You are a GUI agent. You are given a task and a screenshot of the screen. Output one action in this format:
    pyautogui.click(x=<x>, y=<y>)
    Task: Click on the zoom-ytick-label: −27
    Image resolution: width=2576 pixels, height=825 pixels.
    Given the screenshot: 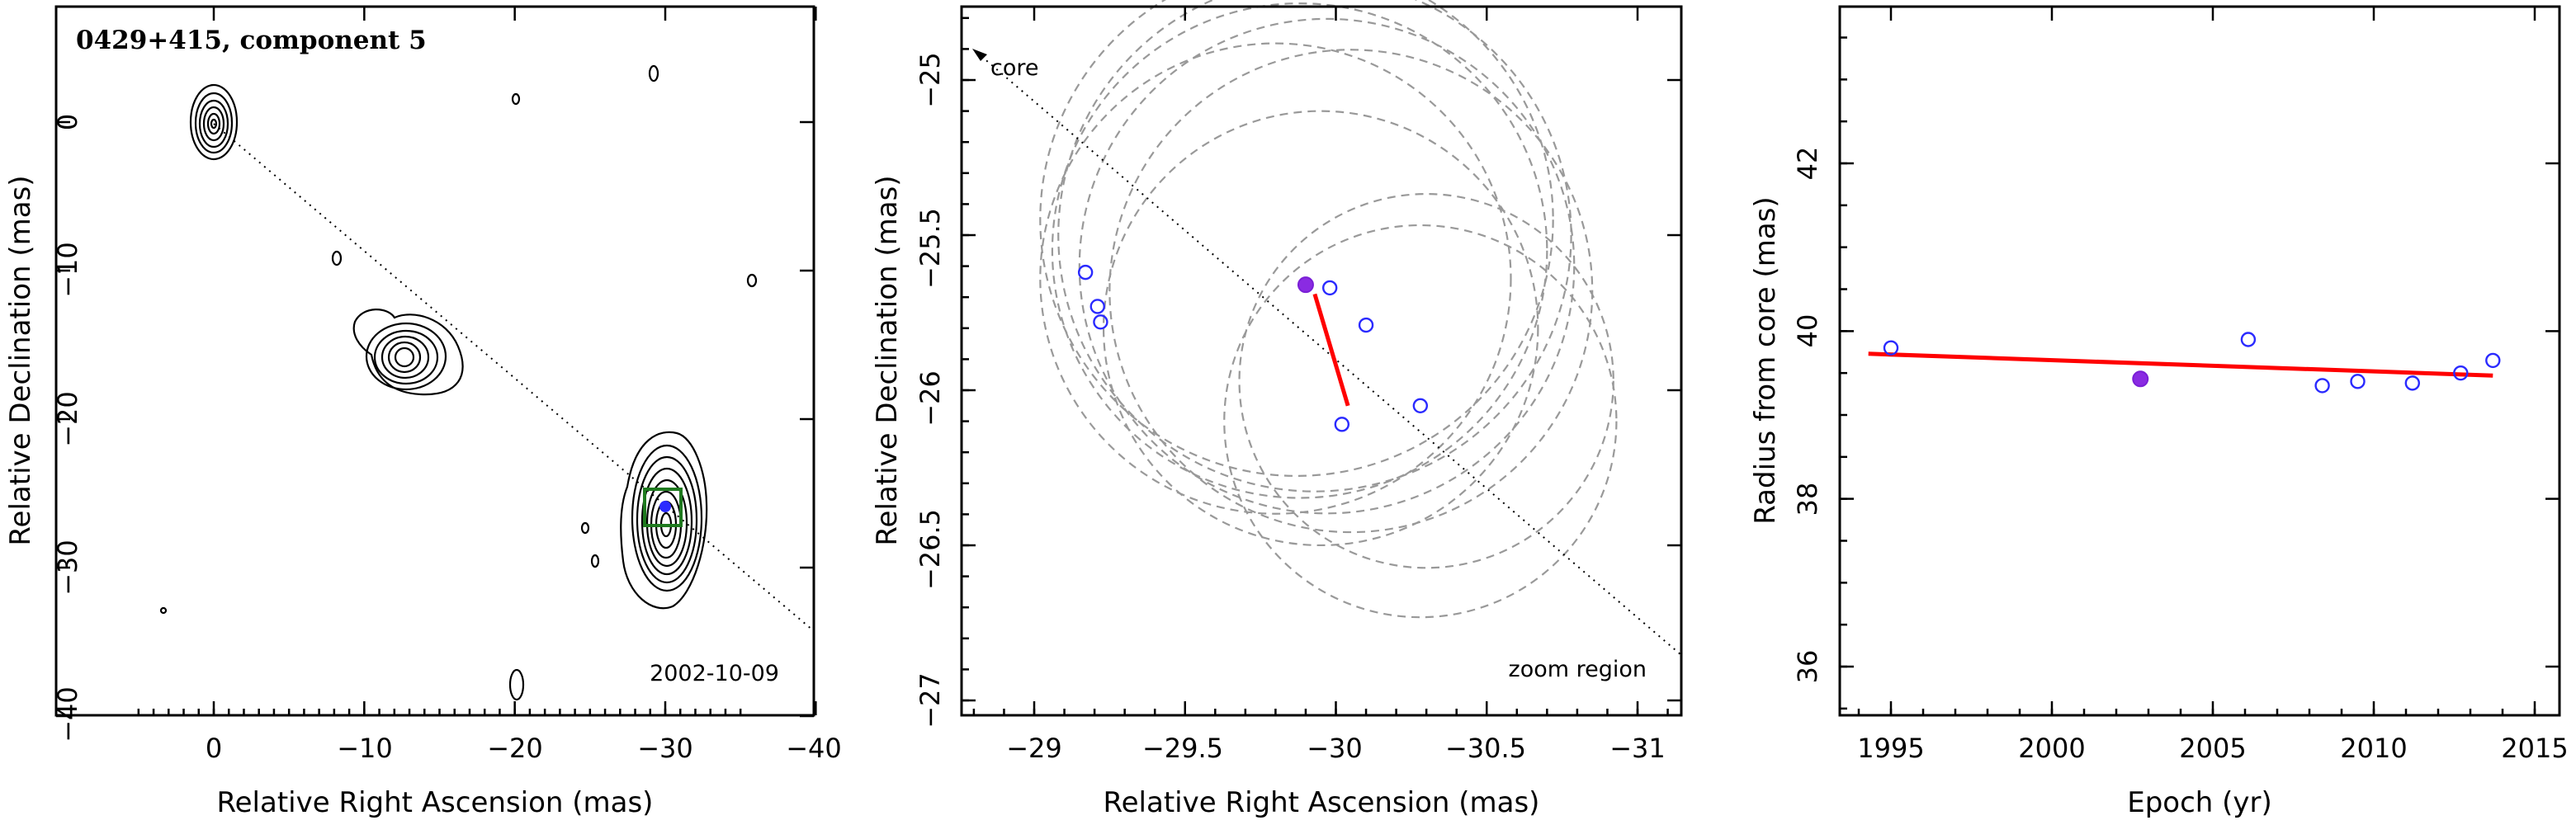 What is the action you would take?
    pyautogui.click(x=930, y=700)
    